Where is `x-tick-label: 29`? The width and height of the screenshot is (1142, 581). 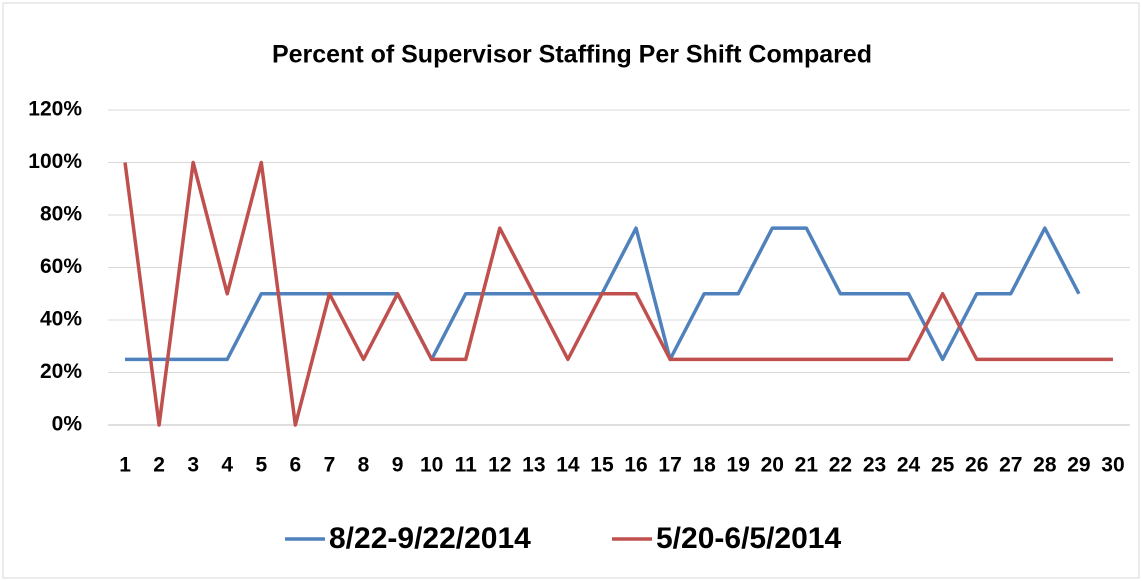
x-tick-label: 29 is located at coordinates (1078, 465).